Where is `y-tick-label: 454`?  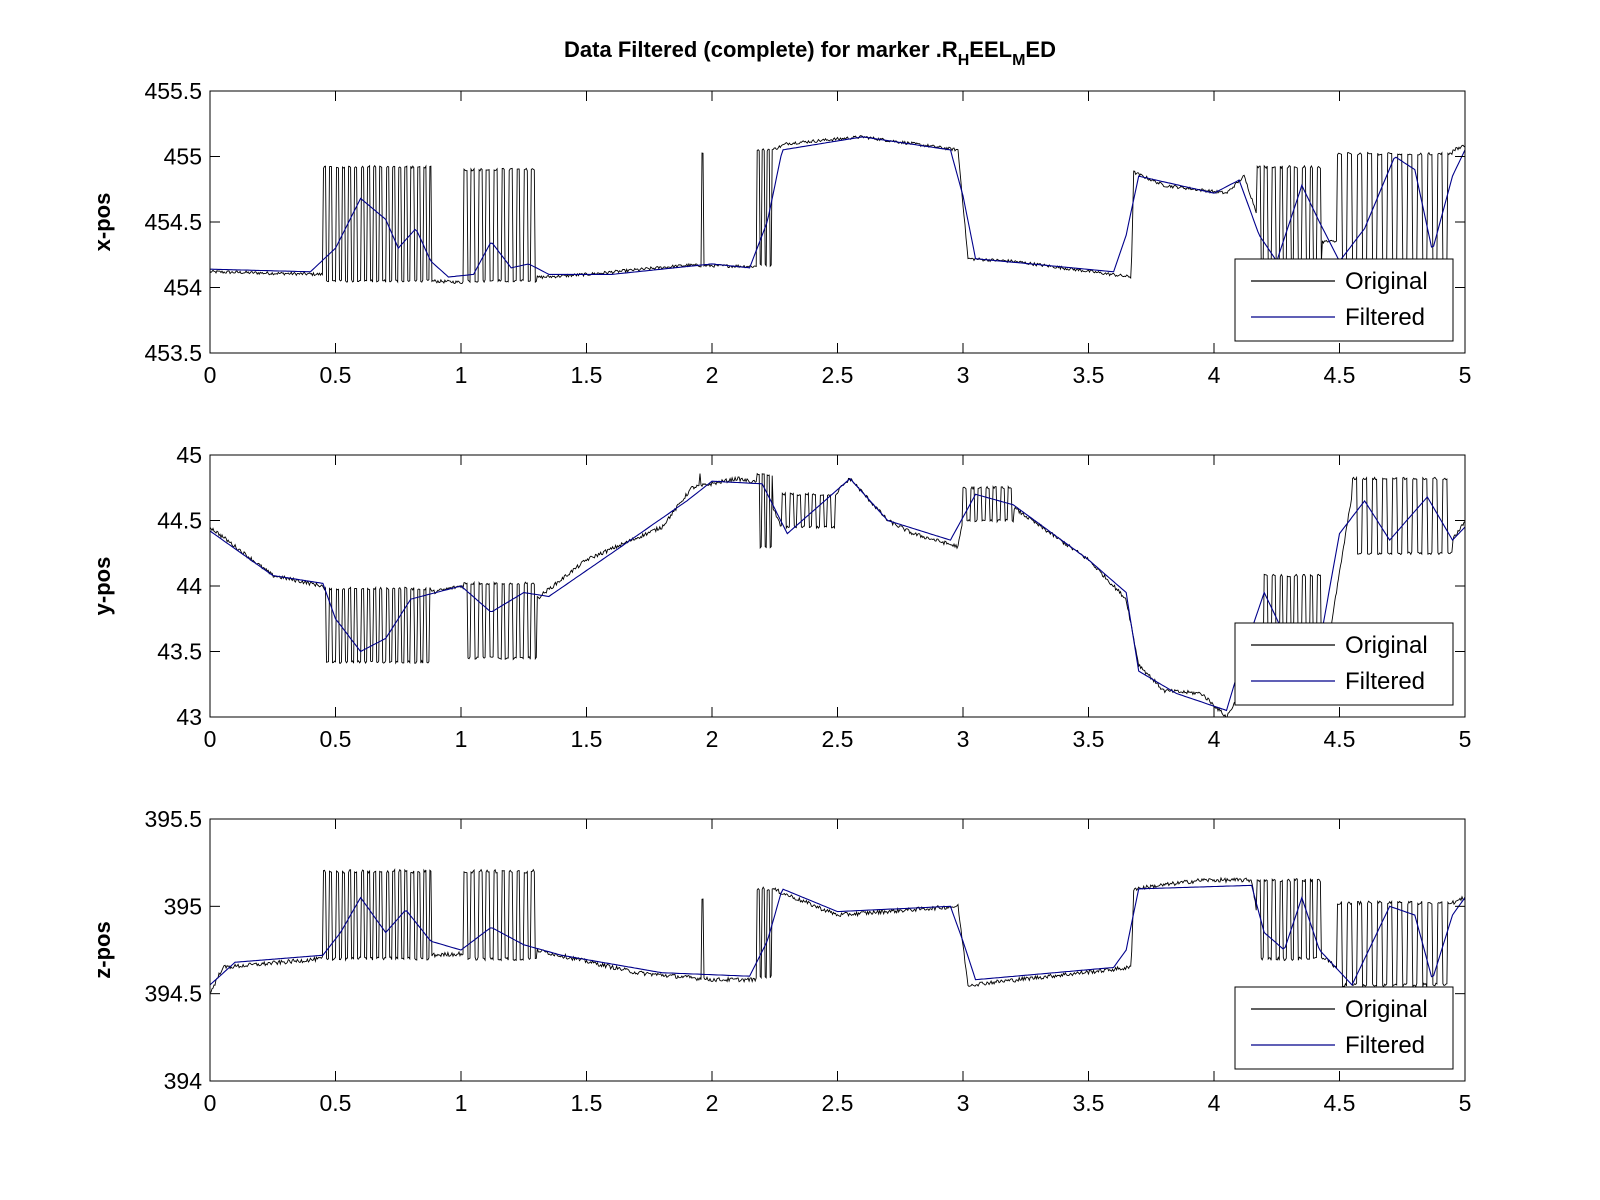 y-tick-label: 454 is located at coordinates (183, 288).